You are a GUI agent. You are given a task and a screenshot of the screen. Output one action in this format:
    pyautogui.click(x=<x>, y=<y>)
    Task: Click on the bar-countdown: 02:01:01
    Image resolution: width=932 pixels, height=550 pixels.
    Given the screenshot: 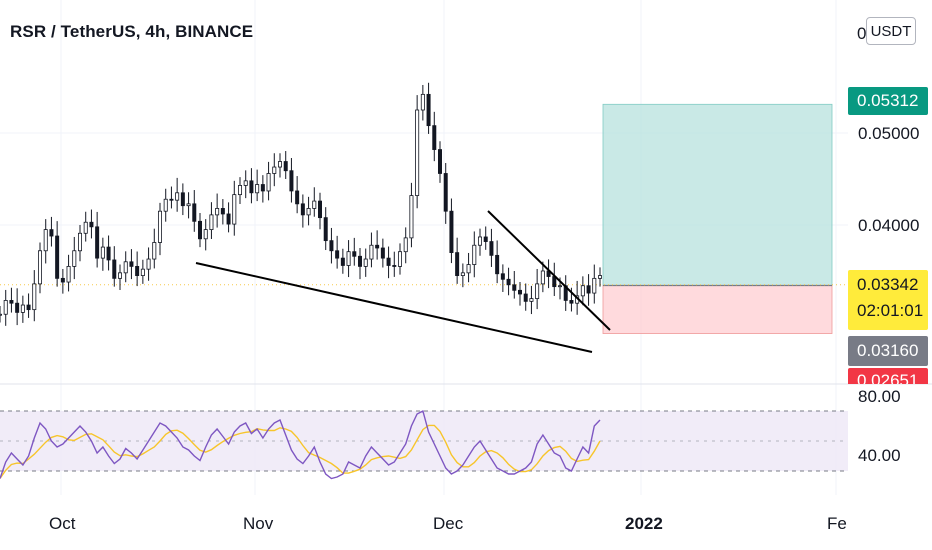 What is the action you would take?
    pyautogui.click(x=890, y=310)
    